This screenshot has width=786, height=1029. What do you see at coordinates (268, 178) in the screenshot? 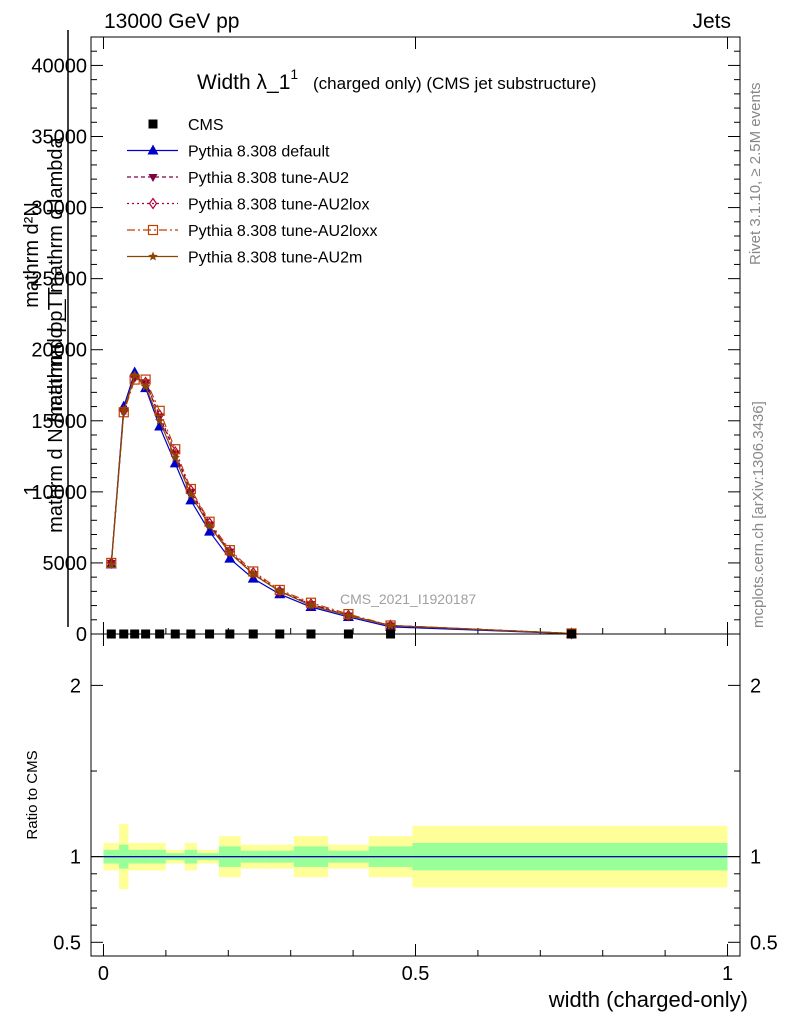
I see `legend-label: Pythia 8.308 tune-AU2` at bounding box center [268, 178].